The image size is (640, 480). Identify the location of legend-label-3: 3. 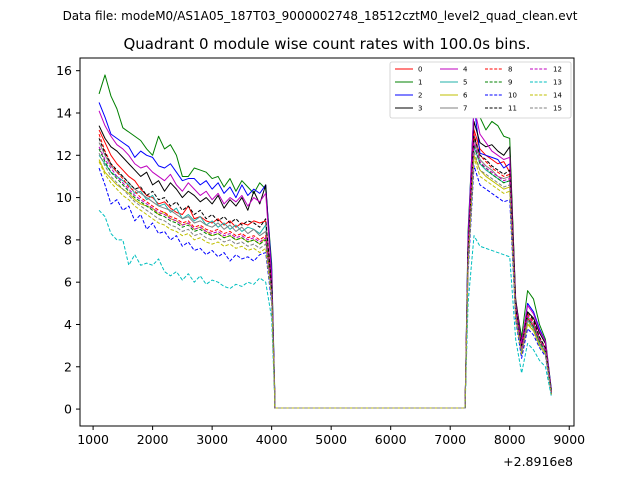
(420, 109).